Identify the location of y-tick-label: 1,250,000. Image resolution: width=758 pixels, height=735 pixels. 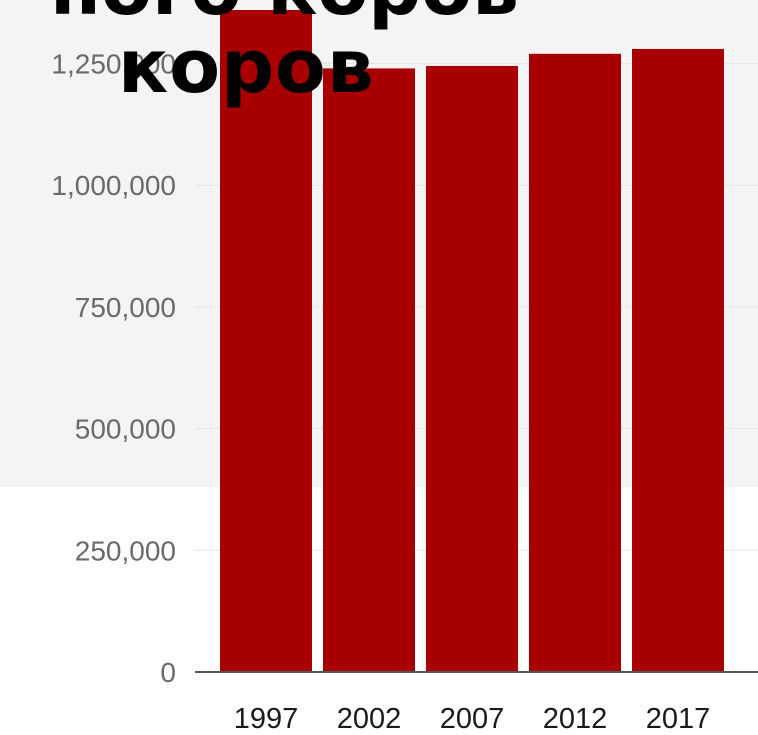
(113, 64).